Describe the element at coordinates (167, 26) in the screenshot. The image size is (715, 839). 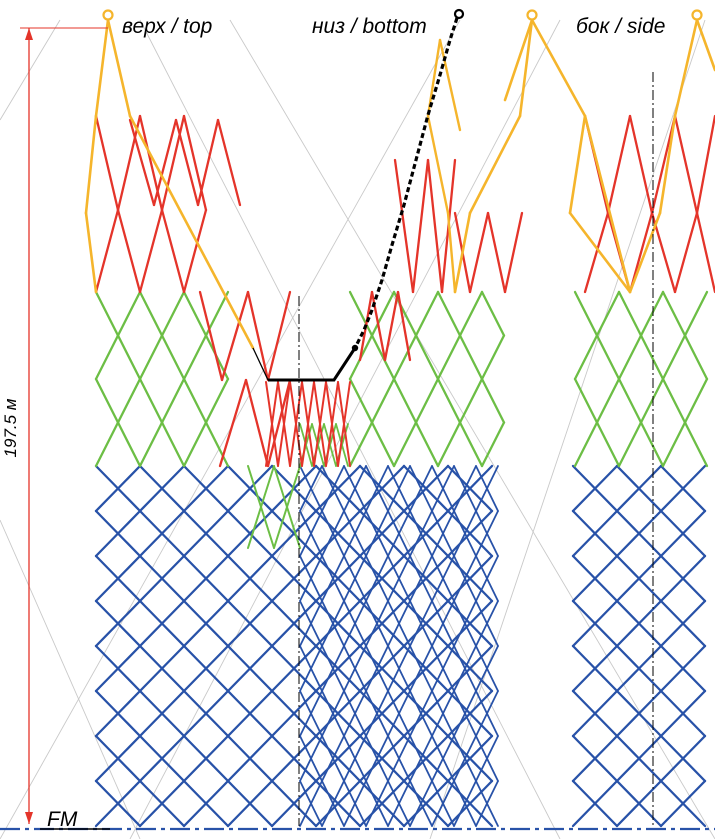
I see `top-panel-label: верх / top` at that location.